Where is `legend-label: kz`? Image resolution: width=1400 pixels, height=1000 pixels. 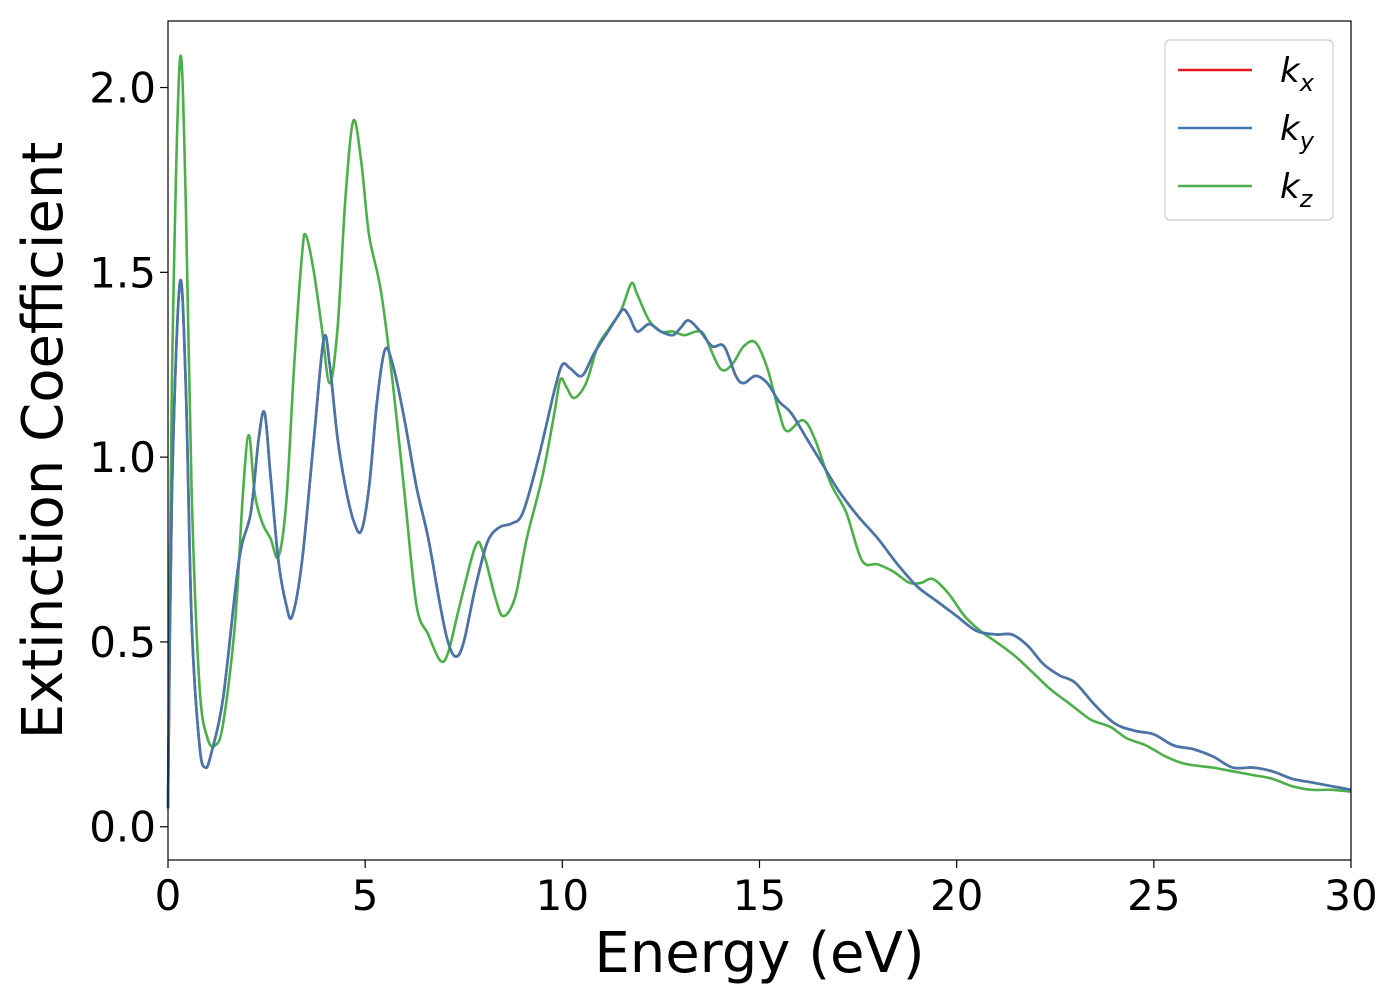 legend-label: kz is located at coordinates (1297, 190).